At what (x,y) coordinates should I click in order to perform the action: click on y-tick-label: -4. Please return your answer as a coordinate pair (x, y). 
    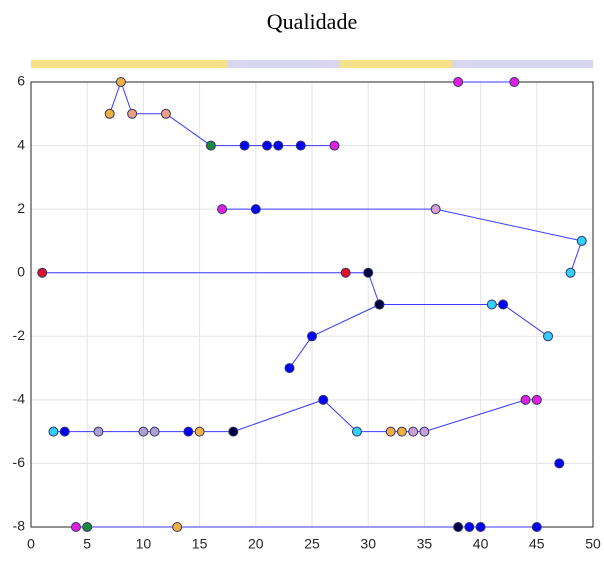
    Looking at the image, I should click on (19, 399).